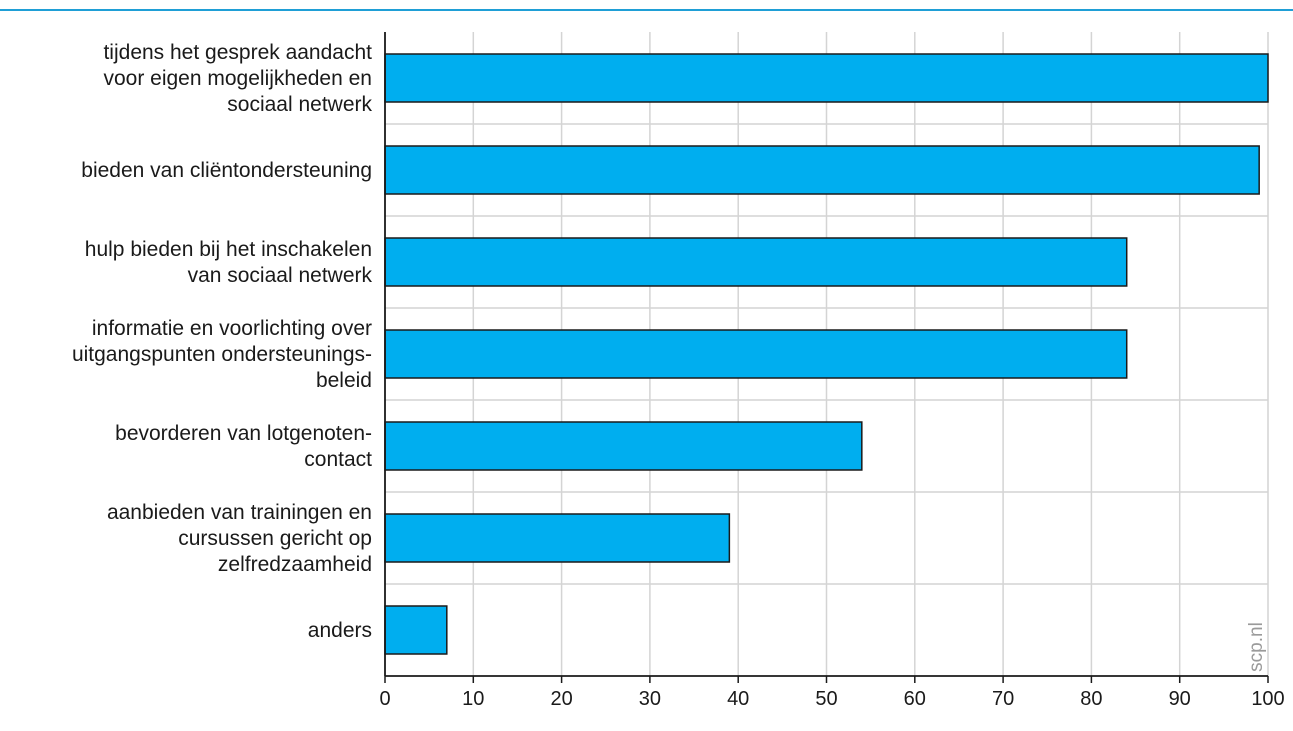 The image size is (1293, 731). I want to click on x-tick-label-2: 20, so click(561, 699).